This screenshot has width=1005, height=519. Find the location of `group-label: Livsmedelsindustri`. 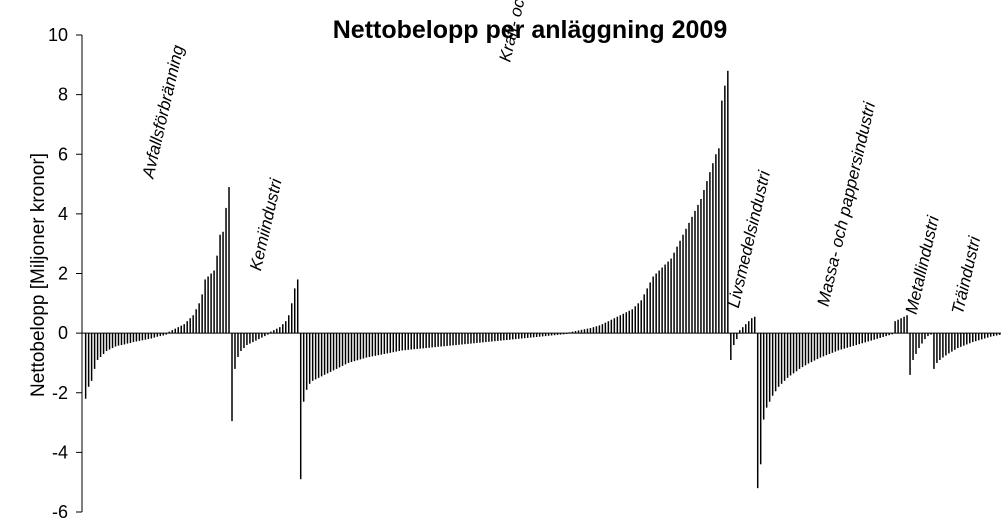

group-label: Livsmedelsindustri is located at coordinates (749, 239).